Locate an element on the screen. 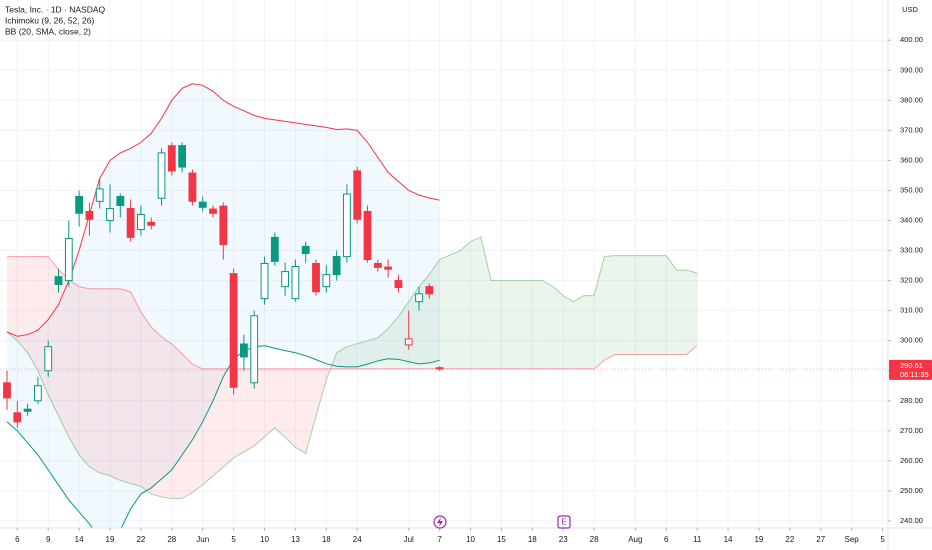 This screenshot has width=932, height=550. x-tick-label: 15 is located at coordinates (501, 539).